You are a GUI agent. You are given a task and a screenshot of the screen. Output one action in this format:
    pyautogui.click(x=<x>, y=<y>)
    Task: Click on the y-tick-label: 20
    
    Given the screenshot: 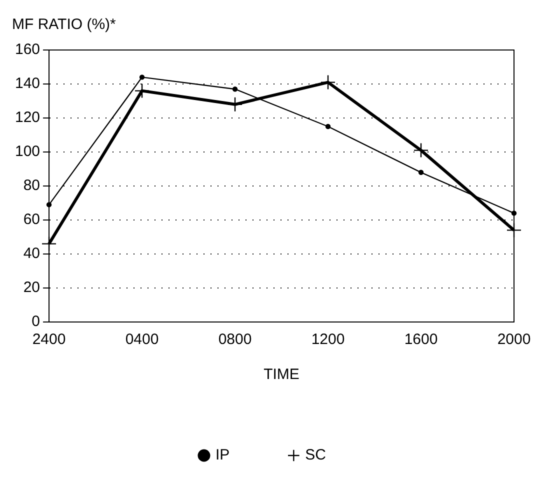 What is the action you would take?
    pyautogui.click(x=31, y=287)
    